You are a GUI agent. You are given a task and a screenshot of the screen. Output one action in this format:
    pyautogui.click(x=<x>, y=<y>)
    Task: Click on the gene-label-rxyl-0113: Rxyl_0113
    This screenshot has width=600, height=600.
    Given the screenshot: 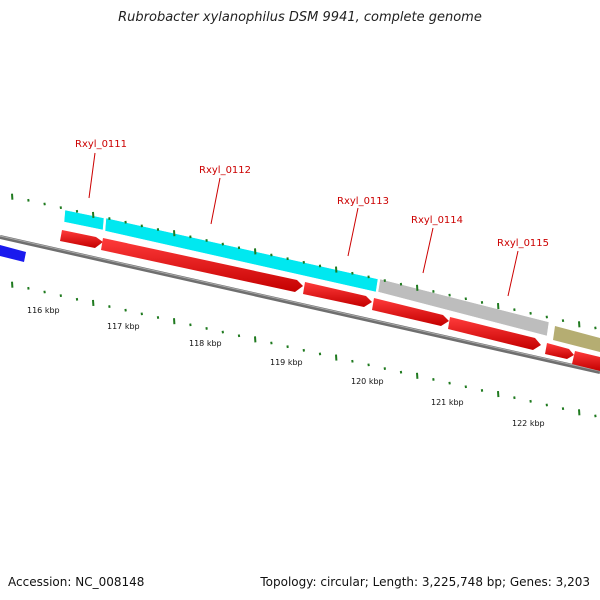 What is the action you would take?
    pyautogui.click(x=363, y=201)
    